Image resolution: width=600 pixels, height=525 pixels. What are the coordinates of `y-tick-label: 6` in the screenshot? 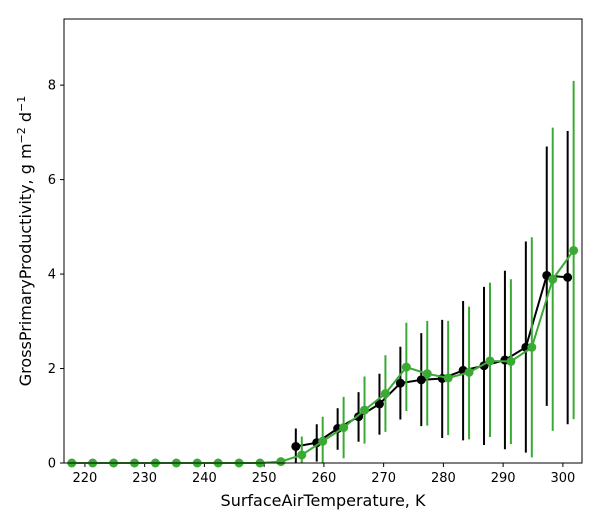 It's located at (52, 180).